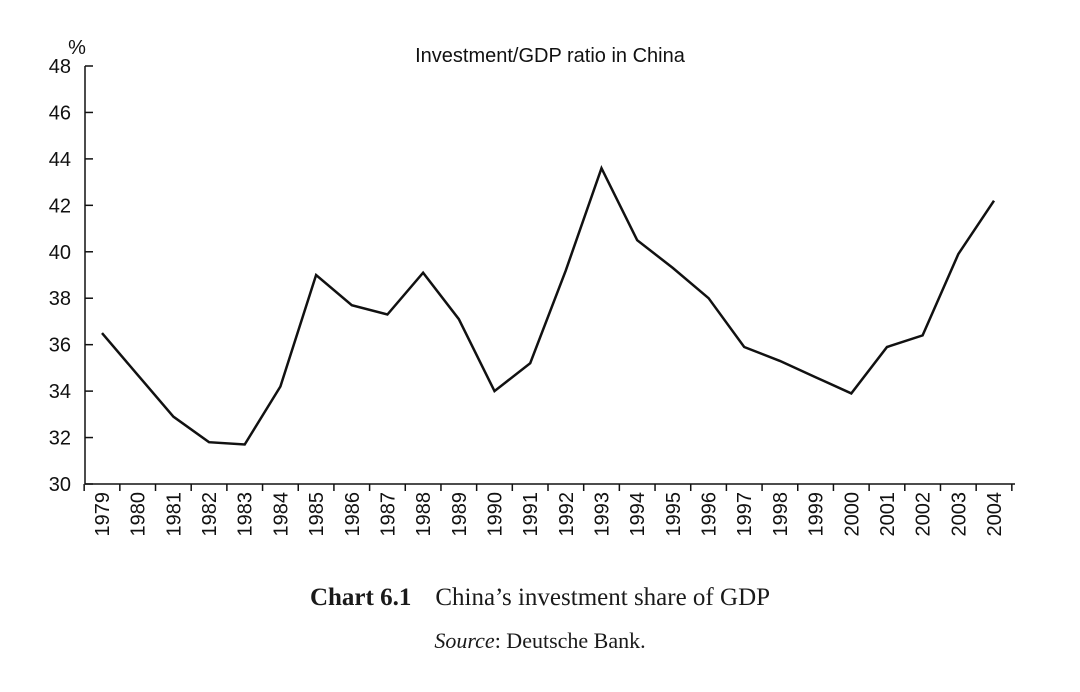 Image resolution: width=1080 pixels, height=692 pixels. What do you see at coordinates (995, 514) in the screenshot?
I see `x-tick-label: 2004` at bounding box center [995, 514].